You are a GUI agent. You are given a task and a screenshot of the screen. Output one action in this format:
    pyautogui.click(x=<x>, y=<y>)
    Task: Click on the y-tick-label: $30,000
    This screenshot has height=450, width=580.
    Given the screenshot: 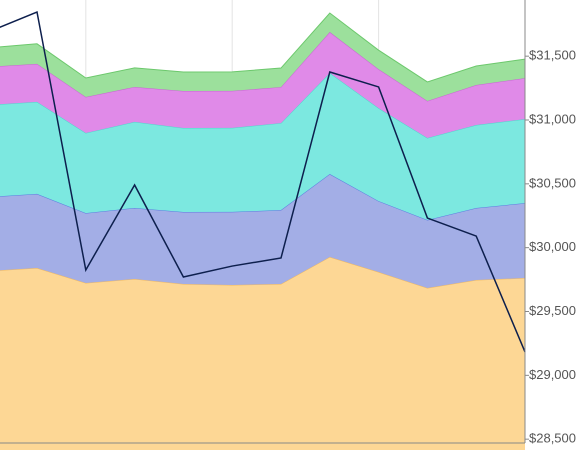 What is the action you would take?
    pyautogui.click(x=552, y=246)
    